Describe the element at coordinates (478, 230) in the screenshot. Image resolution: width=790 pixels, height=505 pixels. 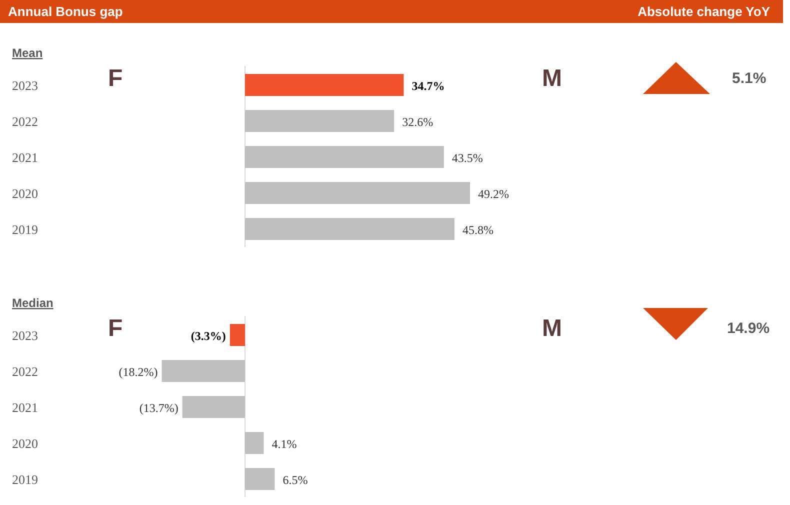
I see `data-label: 45.8%` at that location.